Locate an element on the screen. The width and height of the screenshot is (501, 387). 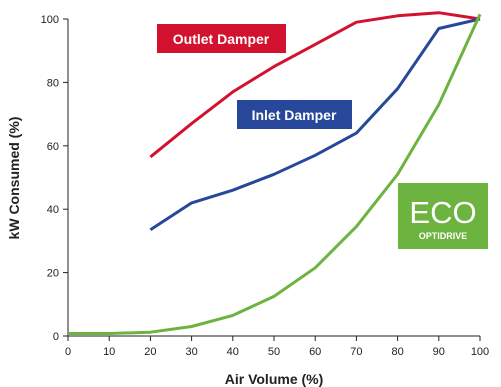
x-tick-label: 20 is located at coordinates (150, 352).